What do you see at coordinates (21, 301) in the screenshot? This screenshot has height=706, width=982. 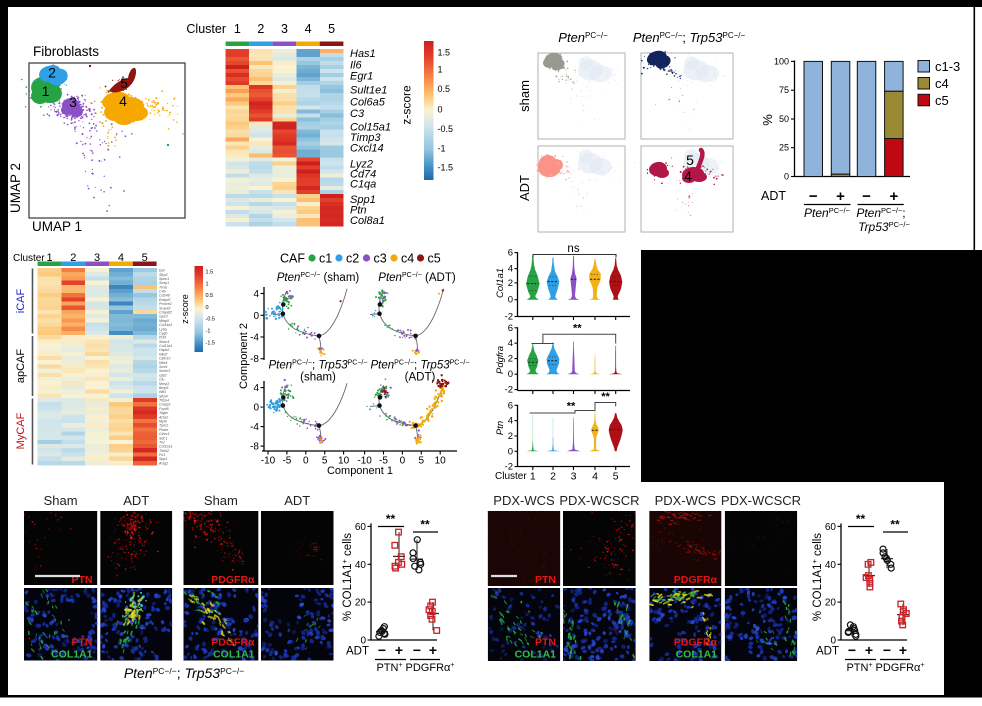 I see `svg-text: iCAF` at bounding box center [21, 301].